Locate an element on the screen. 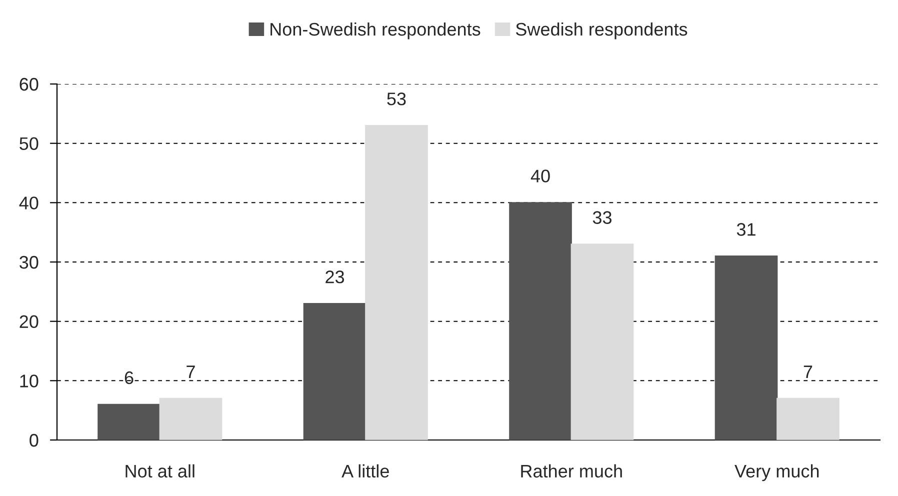 The height and width of the screenshot is (496, 898). data-label: 6 is located at coordinates (129, 377).